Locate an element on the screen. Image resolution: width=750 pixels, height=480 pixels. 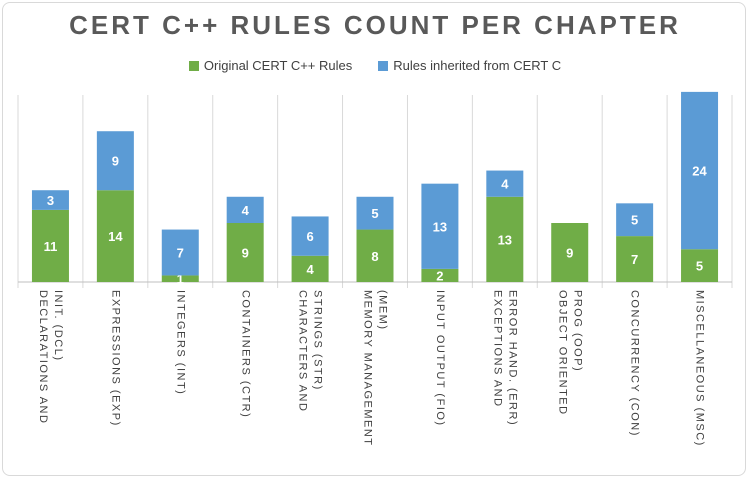
legend-swatch-original is located at coordinates (193, 65).